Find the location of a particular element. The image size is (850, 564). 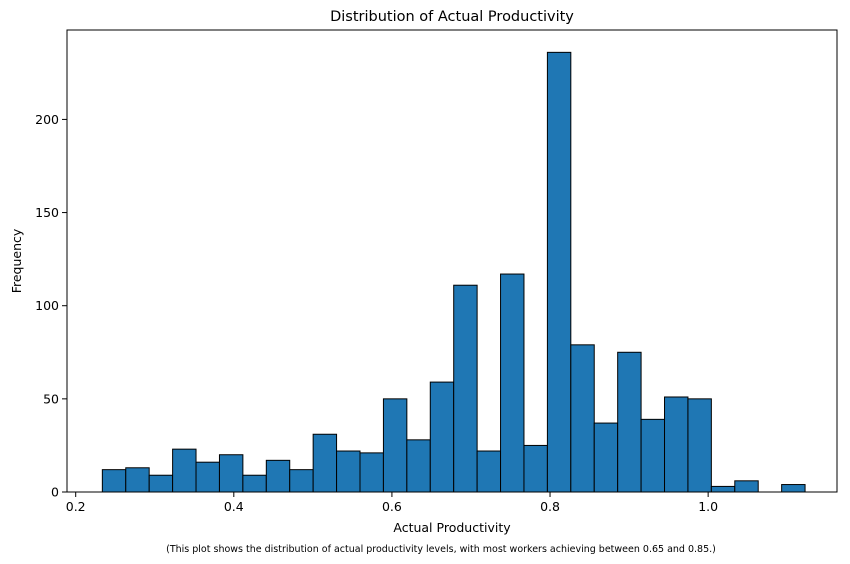

chart-title: Distribution of Actual Productivity is located at coordinates (452, 17).